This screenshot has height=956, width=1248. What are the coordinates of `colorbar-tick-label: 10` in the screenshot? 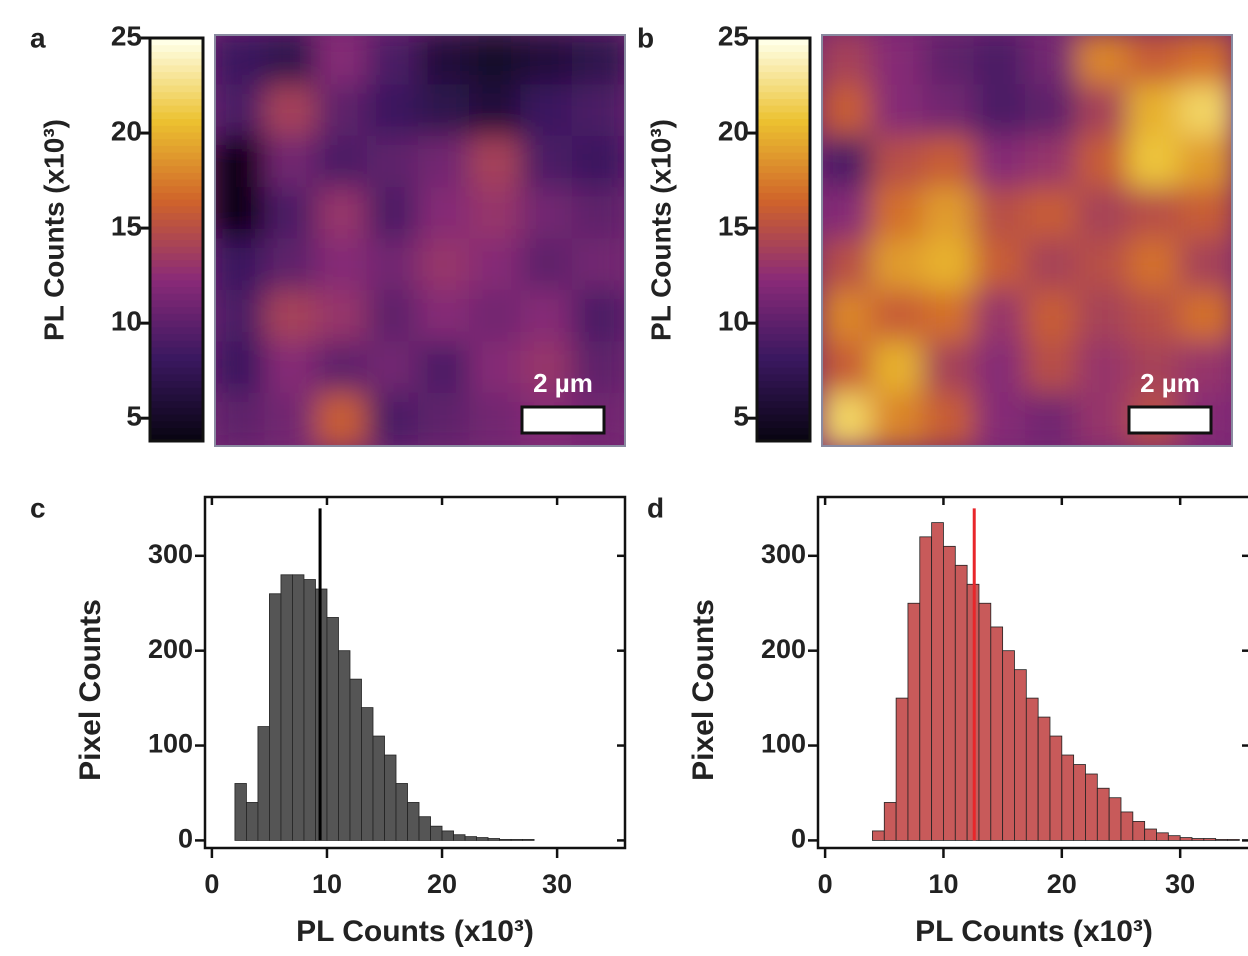 It's located at (126, 321).